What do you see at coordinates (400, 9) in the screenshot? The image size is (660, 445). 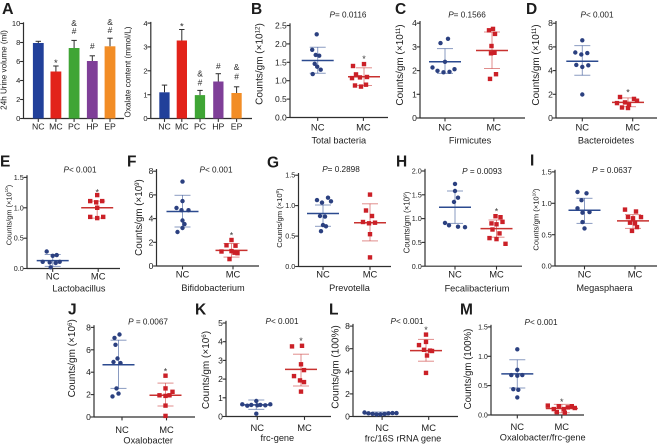 I see `svg-text: C` at bounding box center [400, 9].